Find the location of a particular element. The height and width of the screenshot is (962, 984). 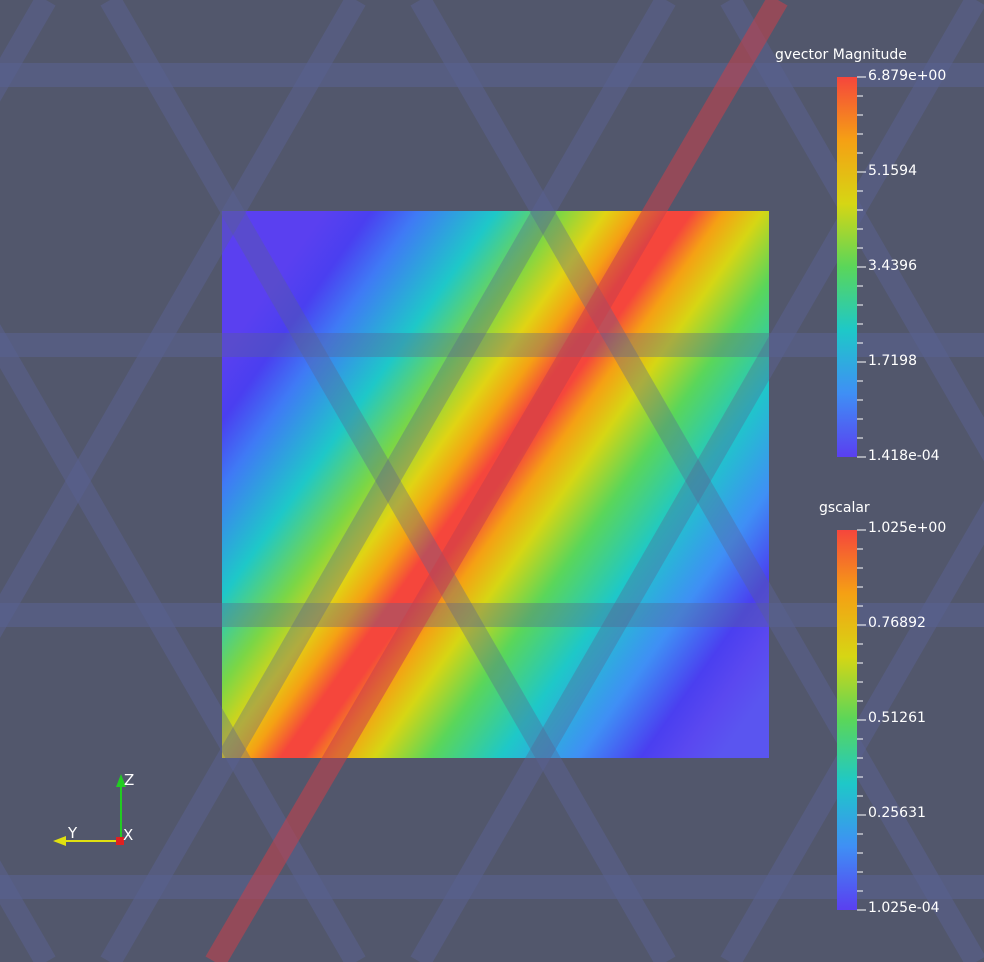

colorbar-gvector-min-label: 1.418e-04 is located at coordinates (904, 456).